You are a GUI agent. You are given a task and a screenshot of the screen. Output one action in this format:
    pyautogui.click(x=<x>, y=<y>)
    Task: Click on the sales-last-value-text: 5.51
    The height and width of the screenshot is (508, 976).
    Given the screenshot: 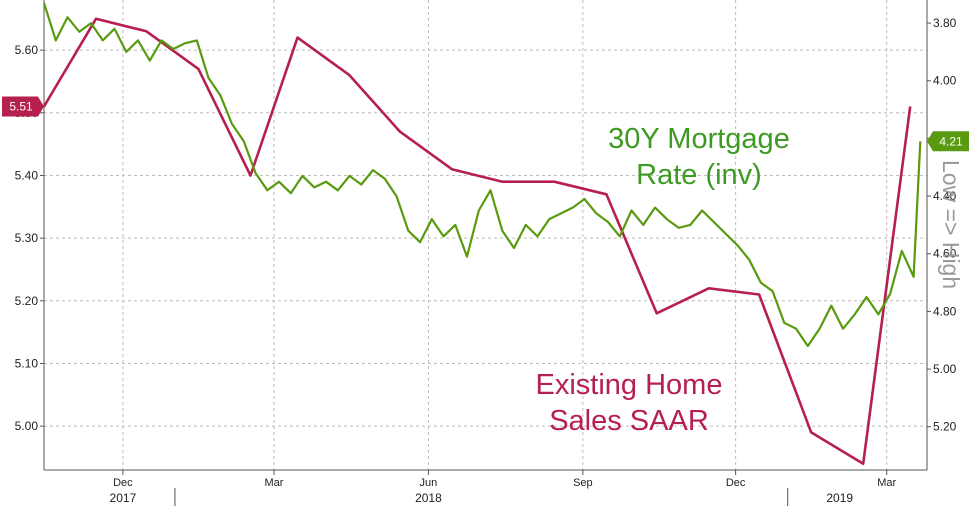 What is the action you would take?
    pyautogui.click(x=21, y=107)
    